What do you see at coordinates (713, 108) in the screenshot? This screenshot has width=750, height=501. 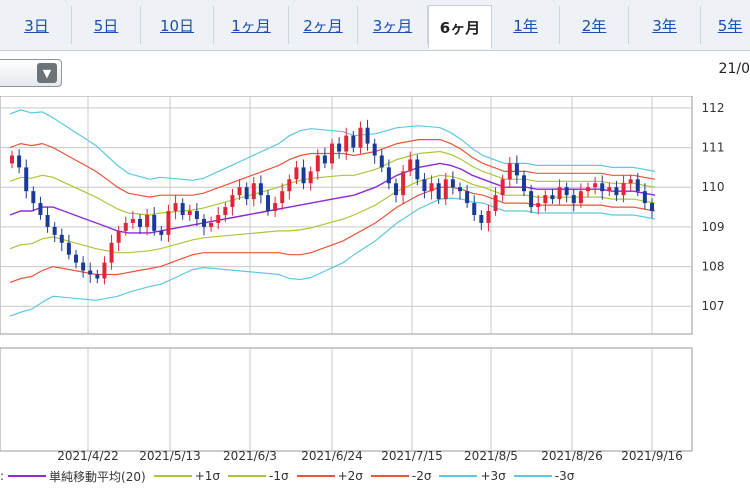 I see `y-tick-label: 112` at bounding box center [713, 108].